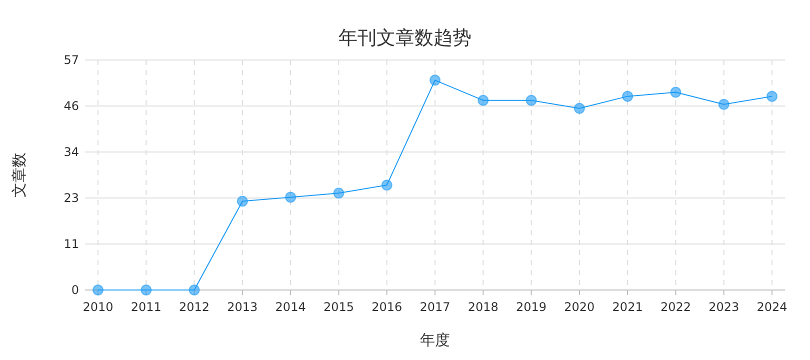 The width and height of the screenshot is (810, 360). Describe the element at coordinates (71, 60) in the screenshot. I see `y-tick-label: 57` at that location.